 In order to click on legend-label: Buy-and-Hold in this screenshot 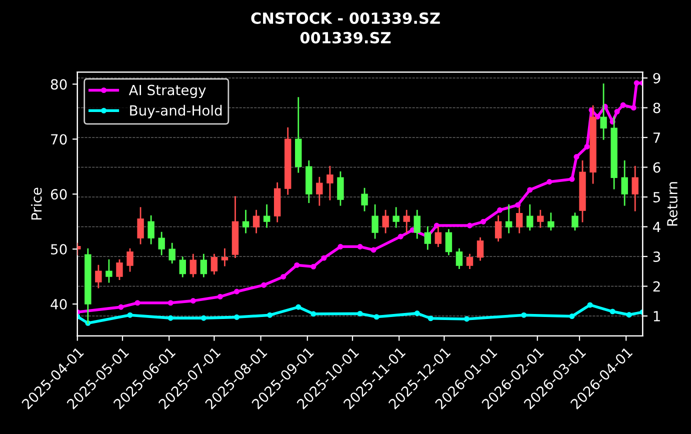, I will do `click(176, 111)`.